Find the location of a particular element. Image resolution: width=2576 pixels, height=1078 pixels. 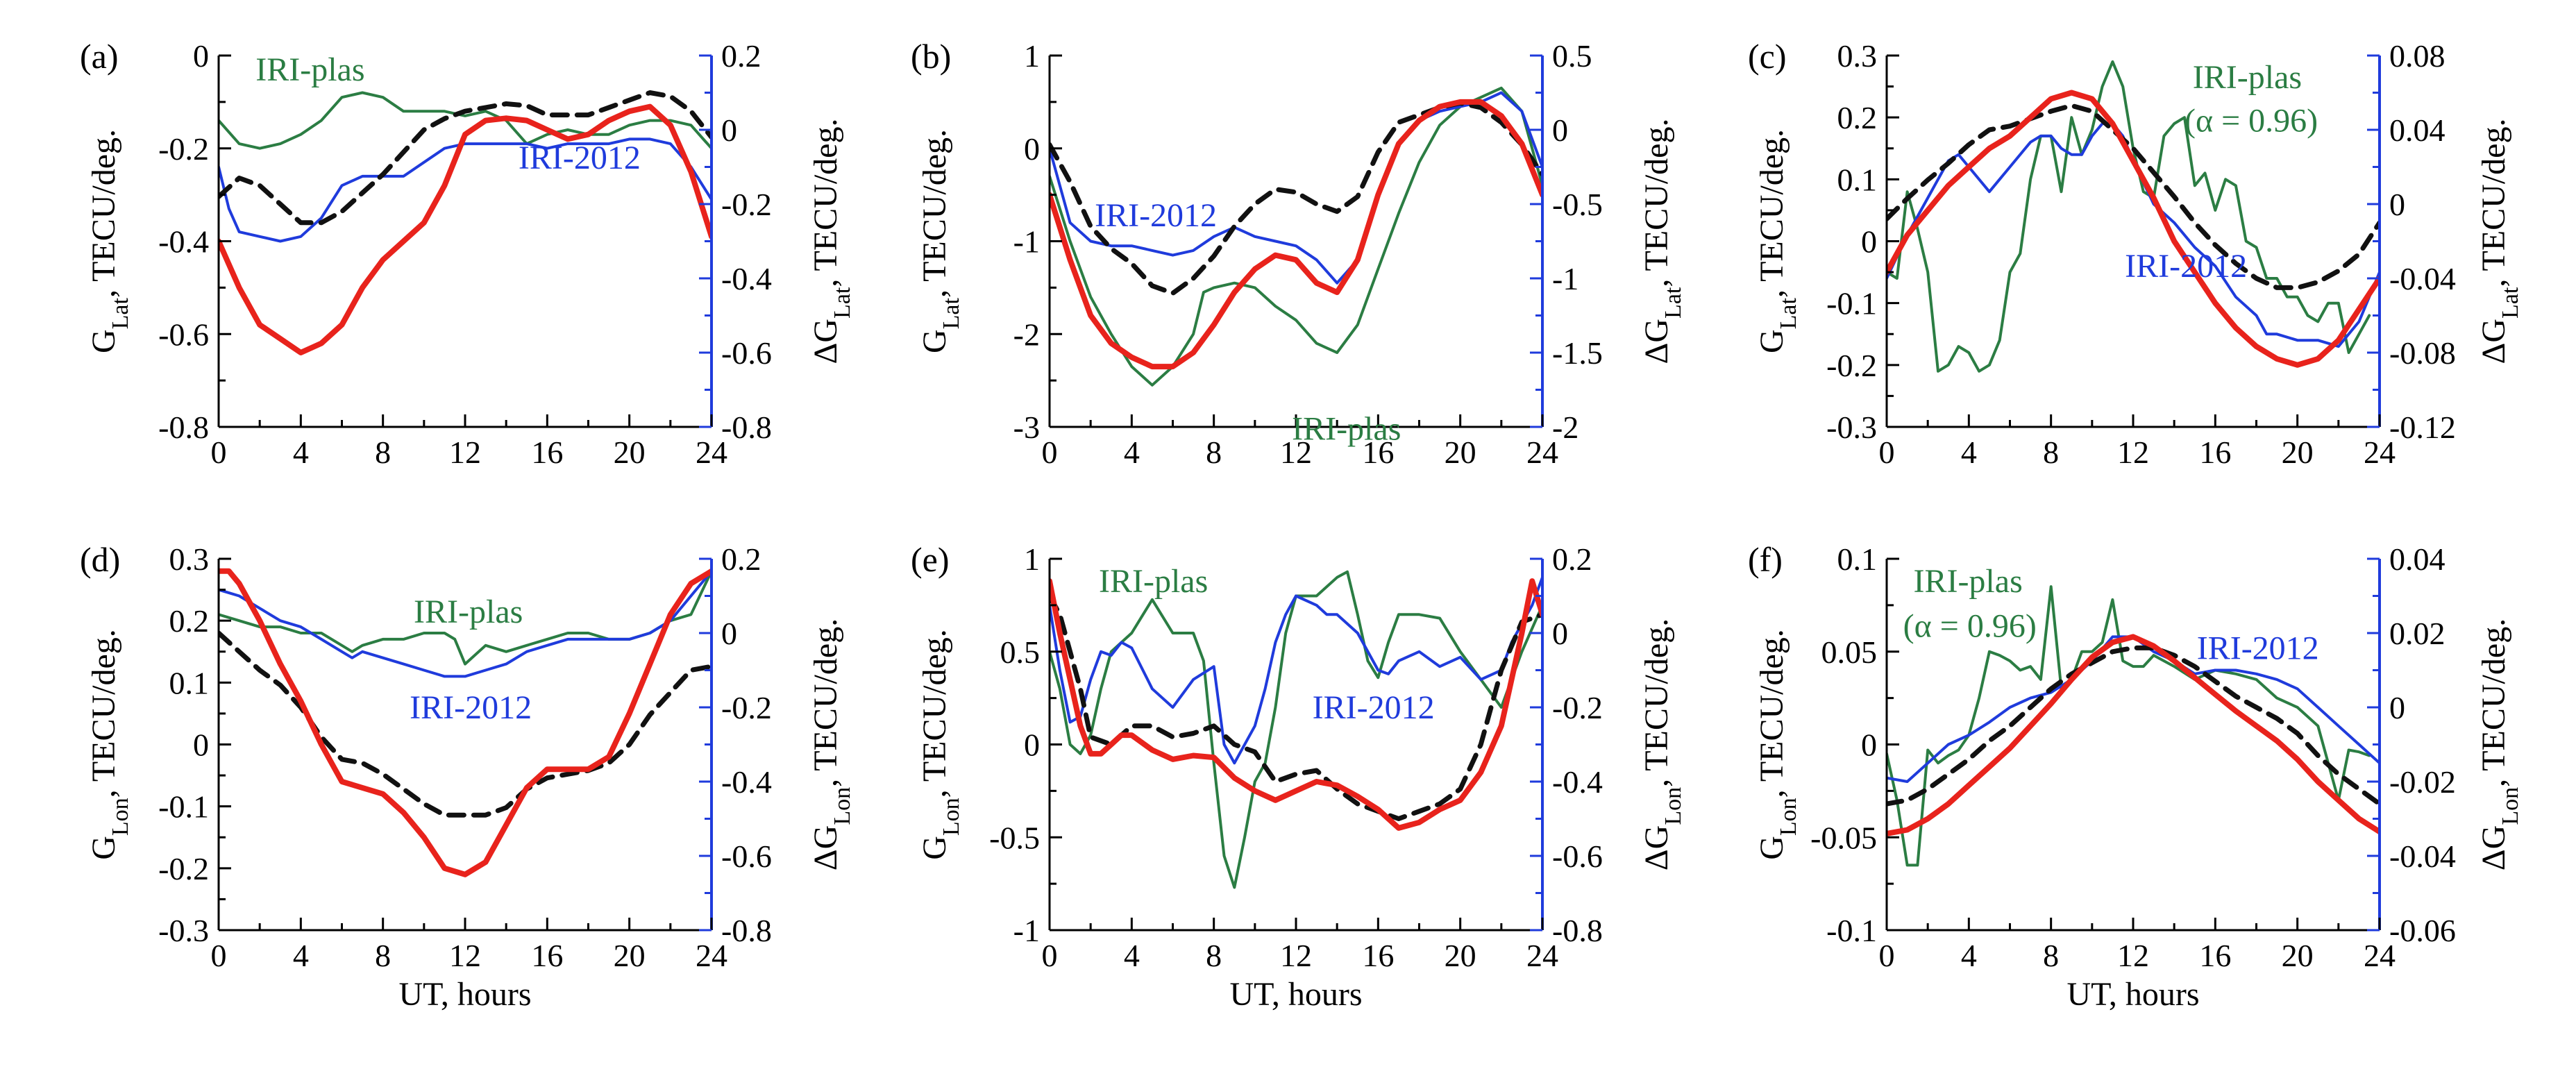

panel-c-label: (c) is located at coordinates (1767, 57).